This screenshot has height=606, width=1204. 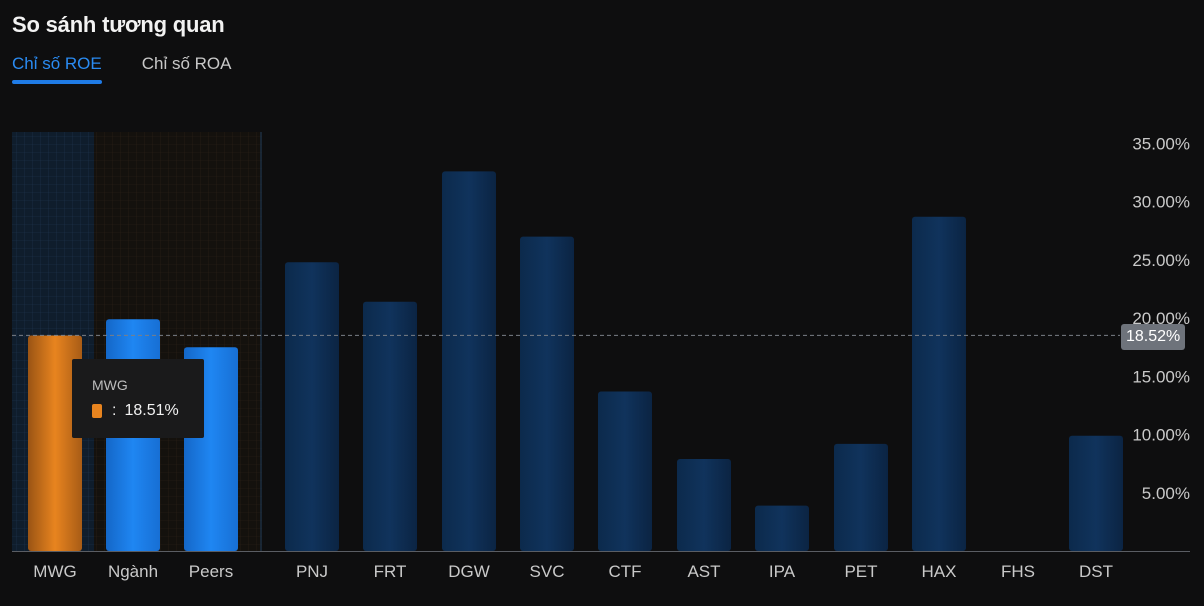 What do you see at coordinates (1161, 143) in the screenshot?
I see `y-tick-label: 35.00%` at bounding box center [1161, 143].